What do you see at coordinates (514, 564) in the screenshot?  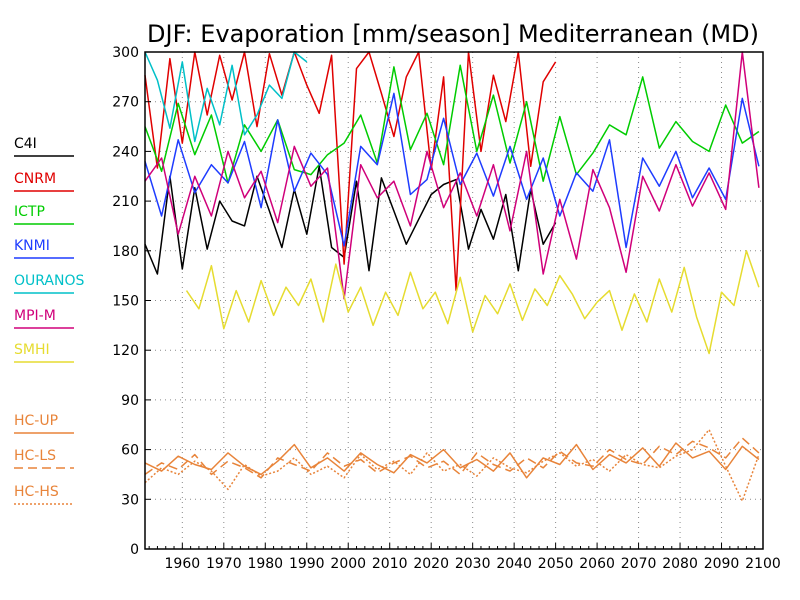 I see `x-tick-label: 2040` at bounding box center [514, 564].